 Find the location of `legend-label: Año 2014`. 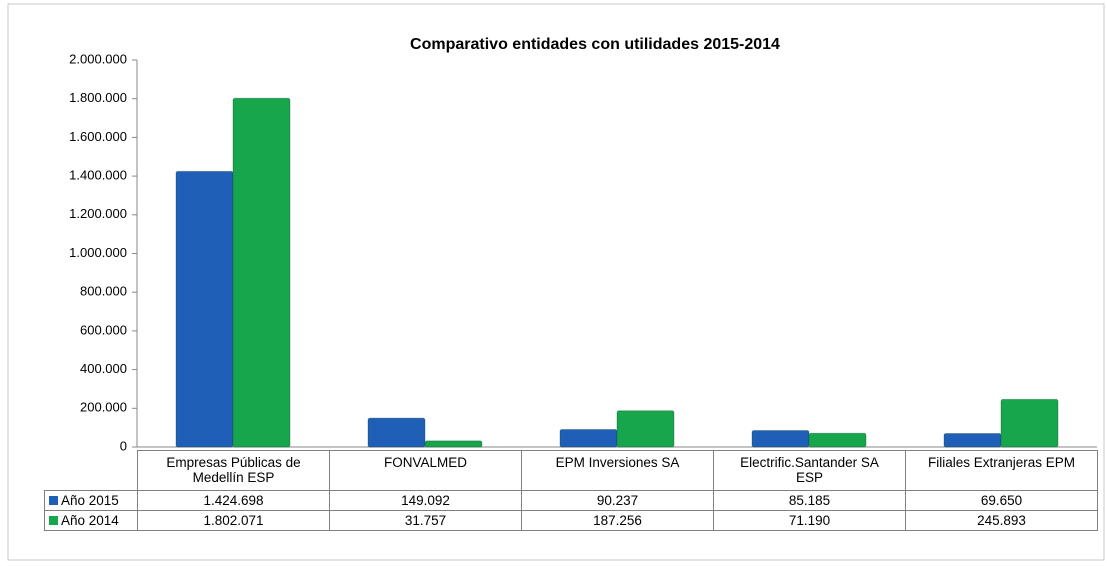

legend-label: Año 2014 is located at coordinates (90, 520).